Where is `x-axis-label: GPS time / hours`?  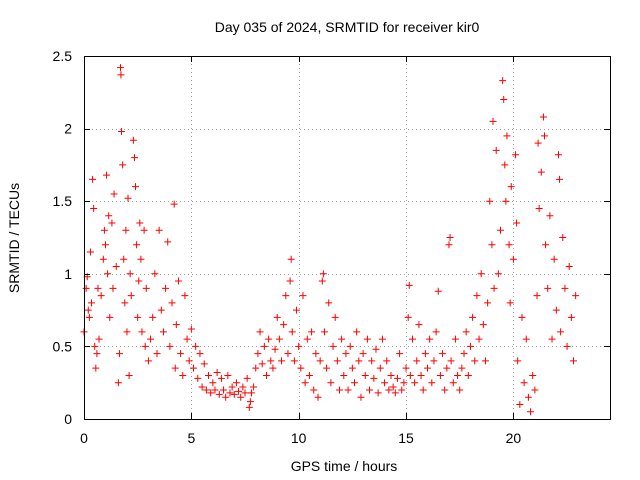 x-axis-label: GPS time / hours is located at coordinates (344, 466).